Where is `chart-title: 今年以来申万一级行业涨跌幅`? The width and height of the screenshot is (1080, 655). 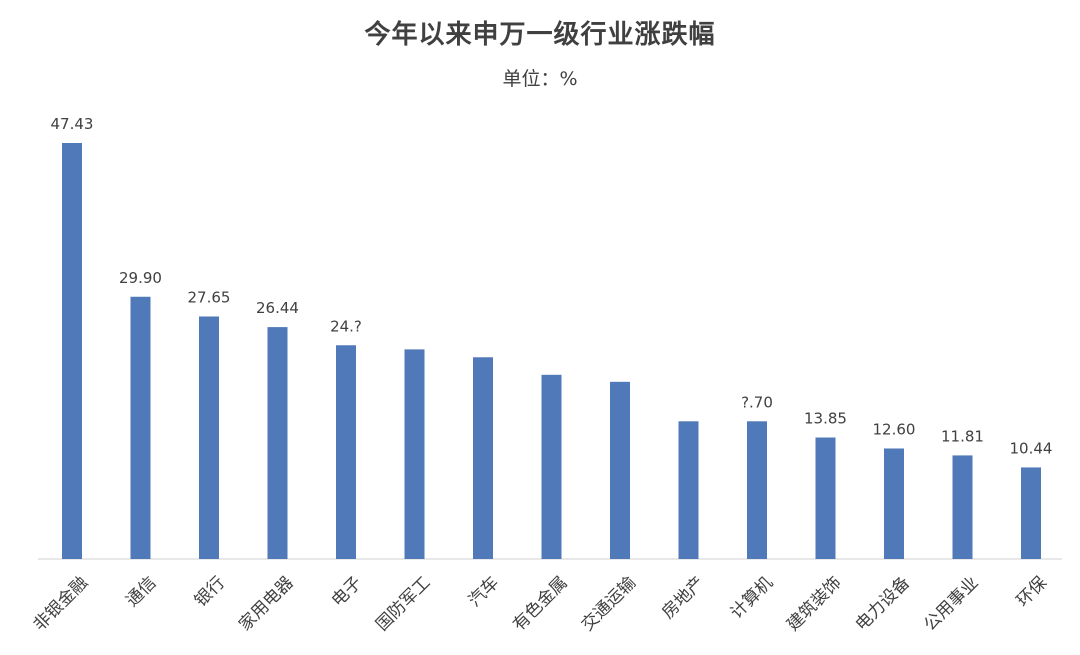 chart-title: 今年以来申万一级行业涨跌幅 is located at coordinates (540, 35).